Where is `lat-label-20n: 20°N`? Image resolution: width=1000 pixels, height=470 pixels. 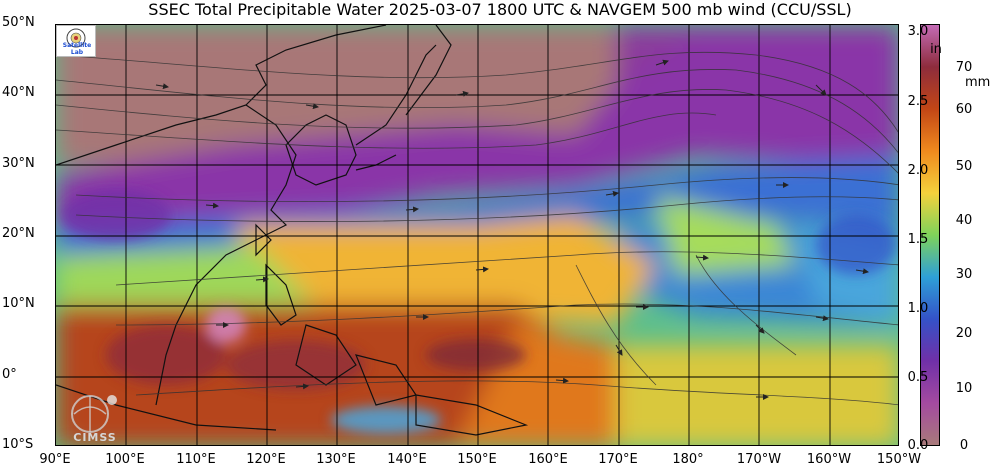 lat-label-20n: 20°N is located at coordinates (18, 233).